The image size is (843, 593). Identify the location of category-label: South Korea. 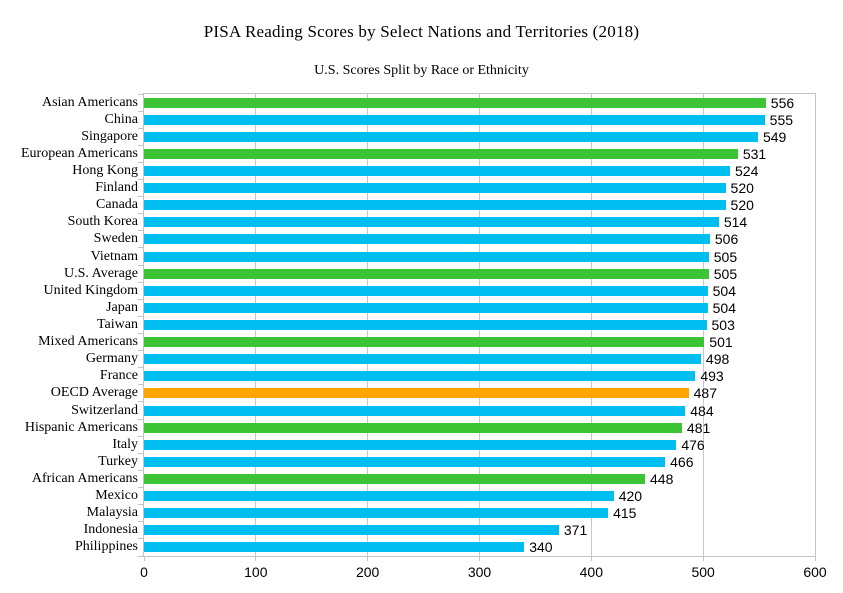
(102, 222).